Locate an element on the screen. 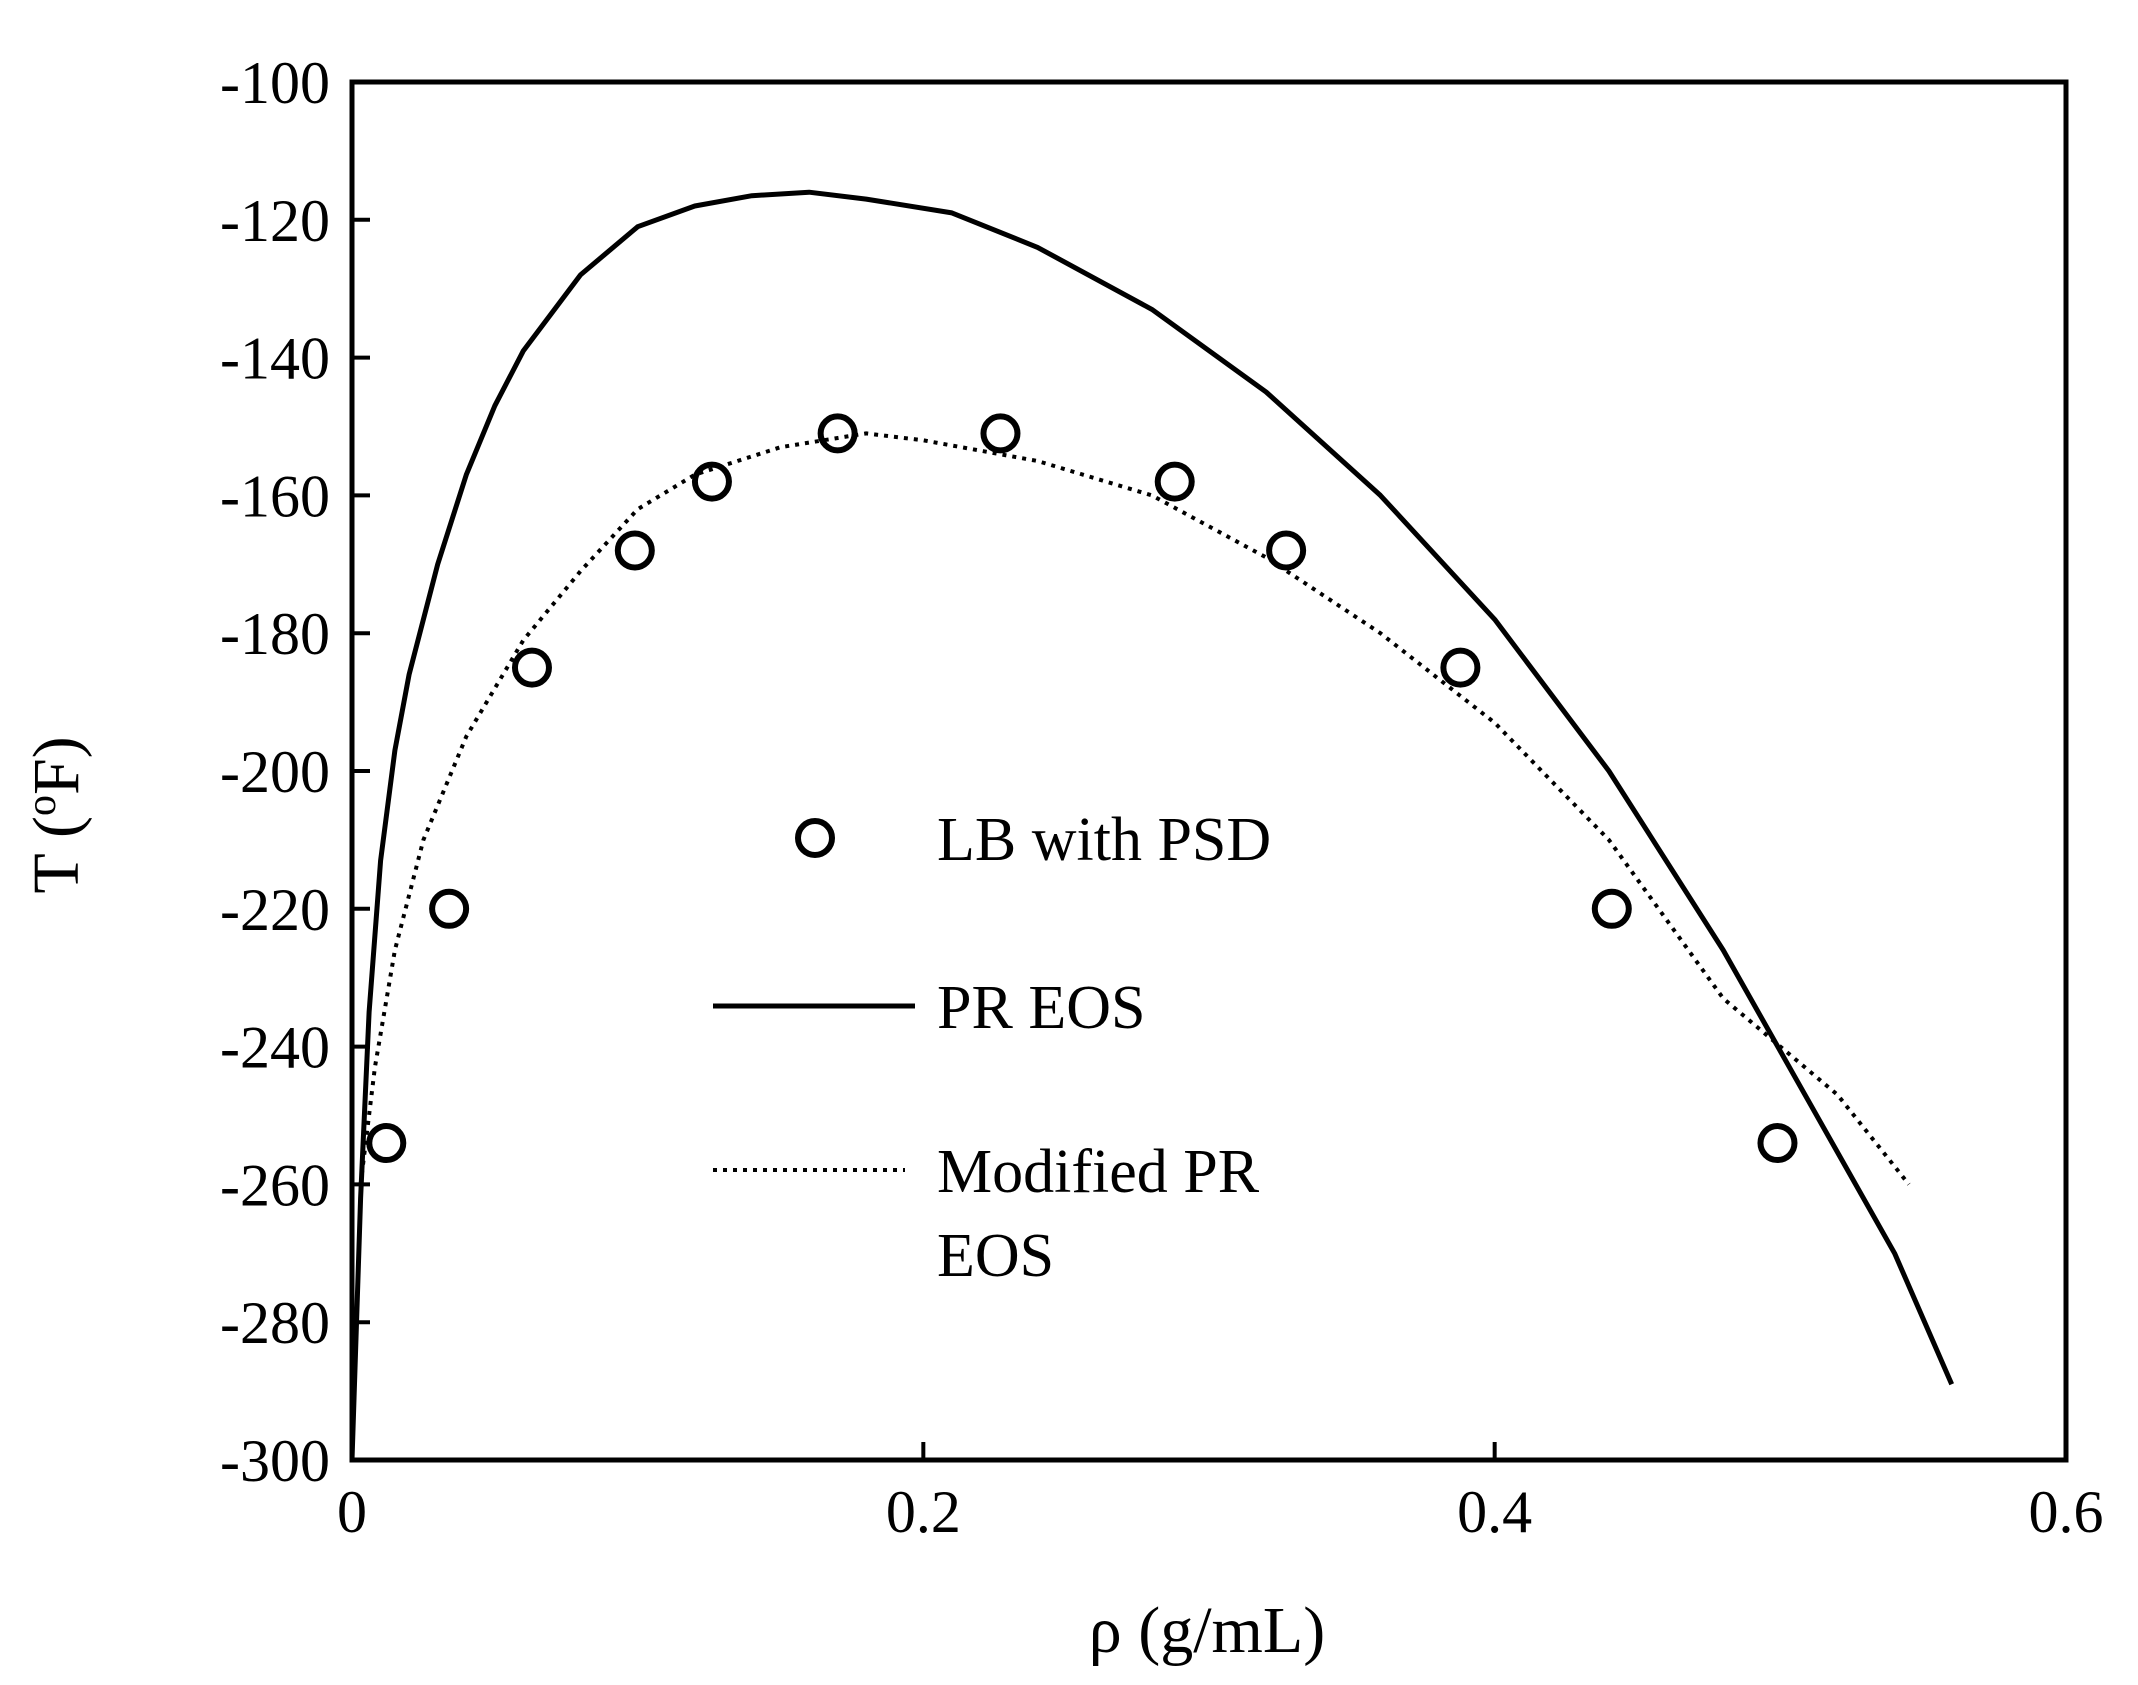 The image size is (2138, 1685). x-tick-label: 0.6 is located at coordinates (2066, 1512).